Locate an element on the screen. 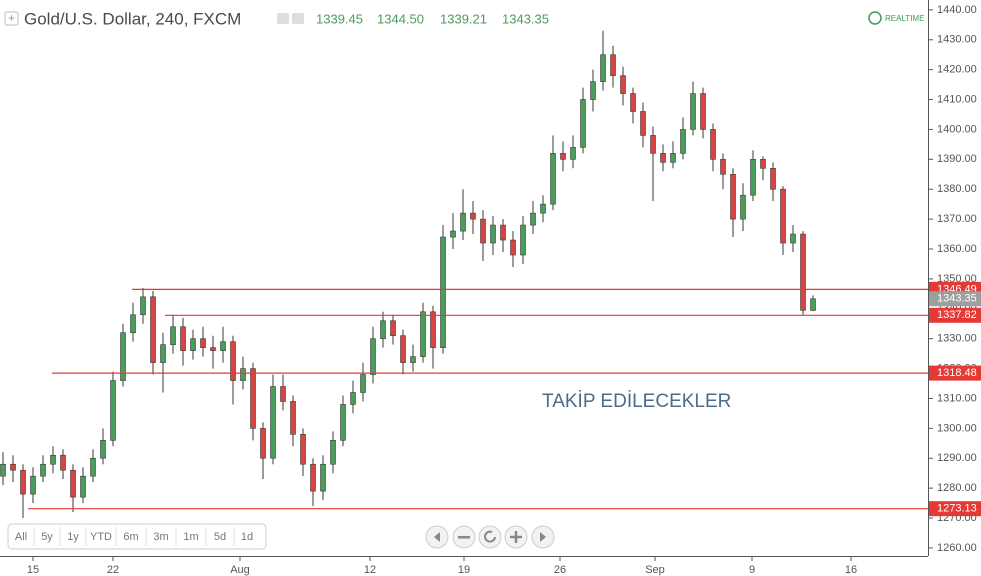  header-close: 1343.35 is located at coordinates (525, 18).